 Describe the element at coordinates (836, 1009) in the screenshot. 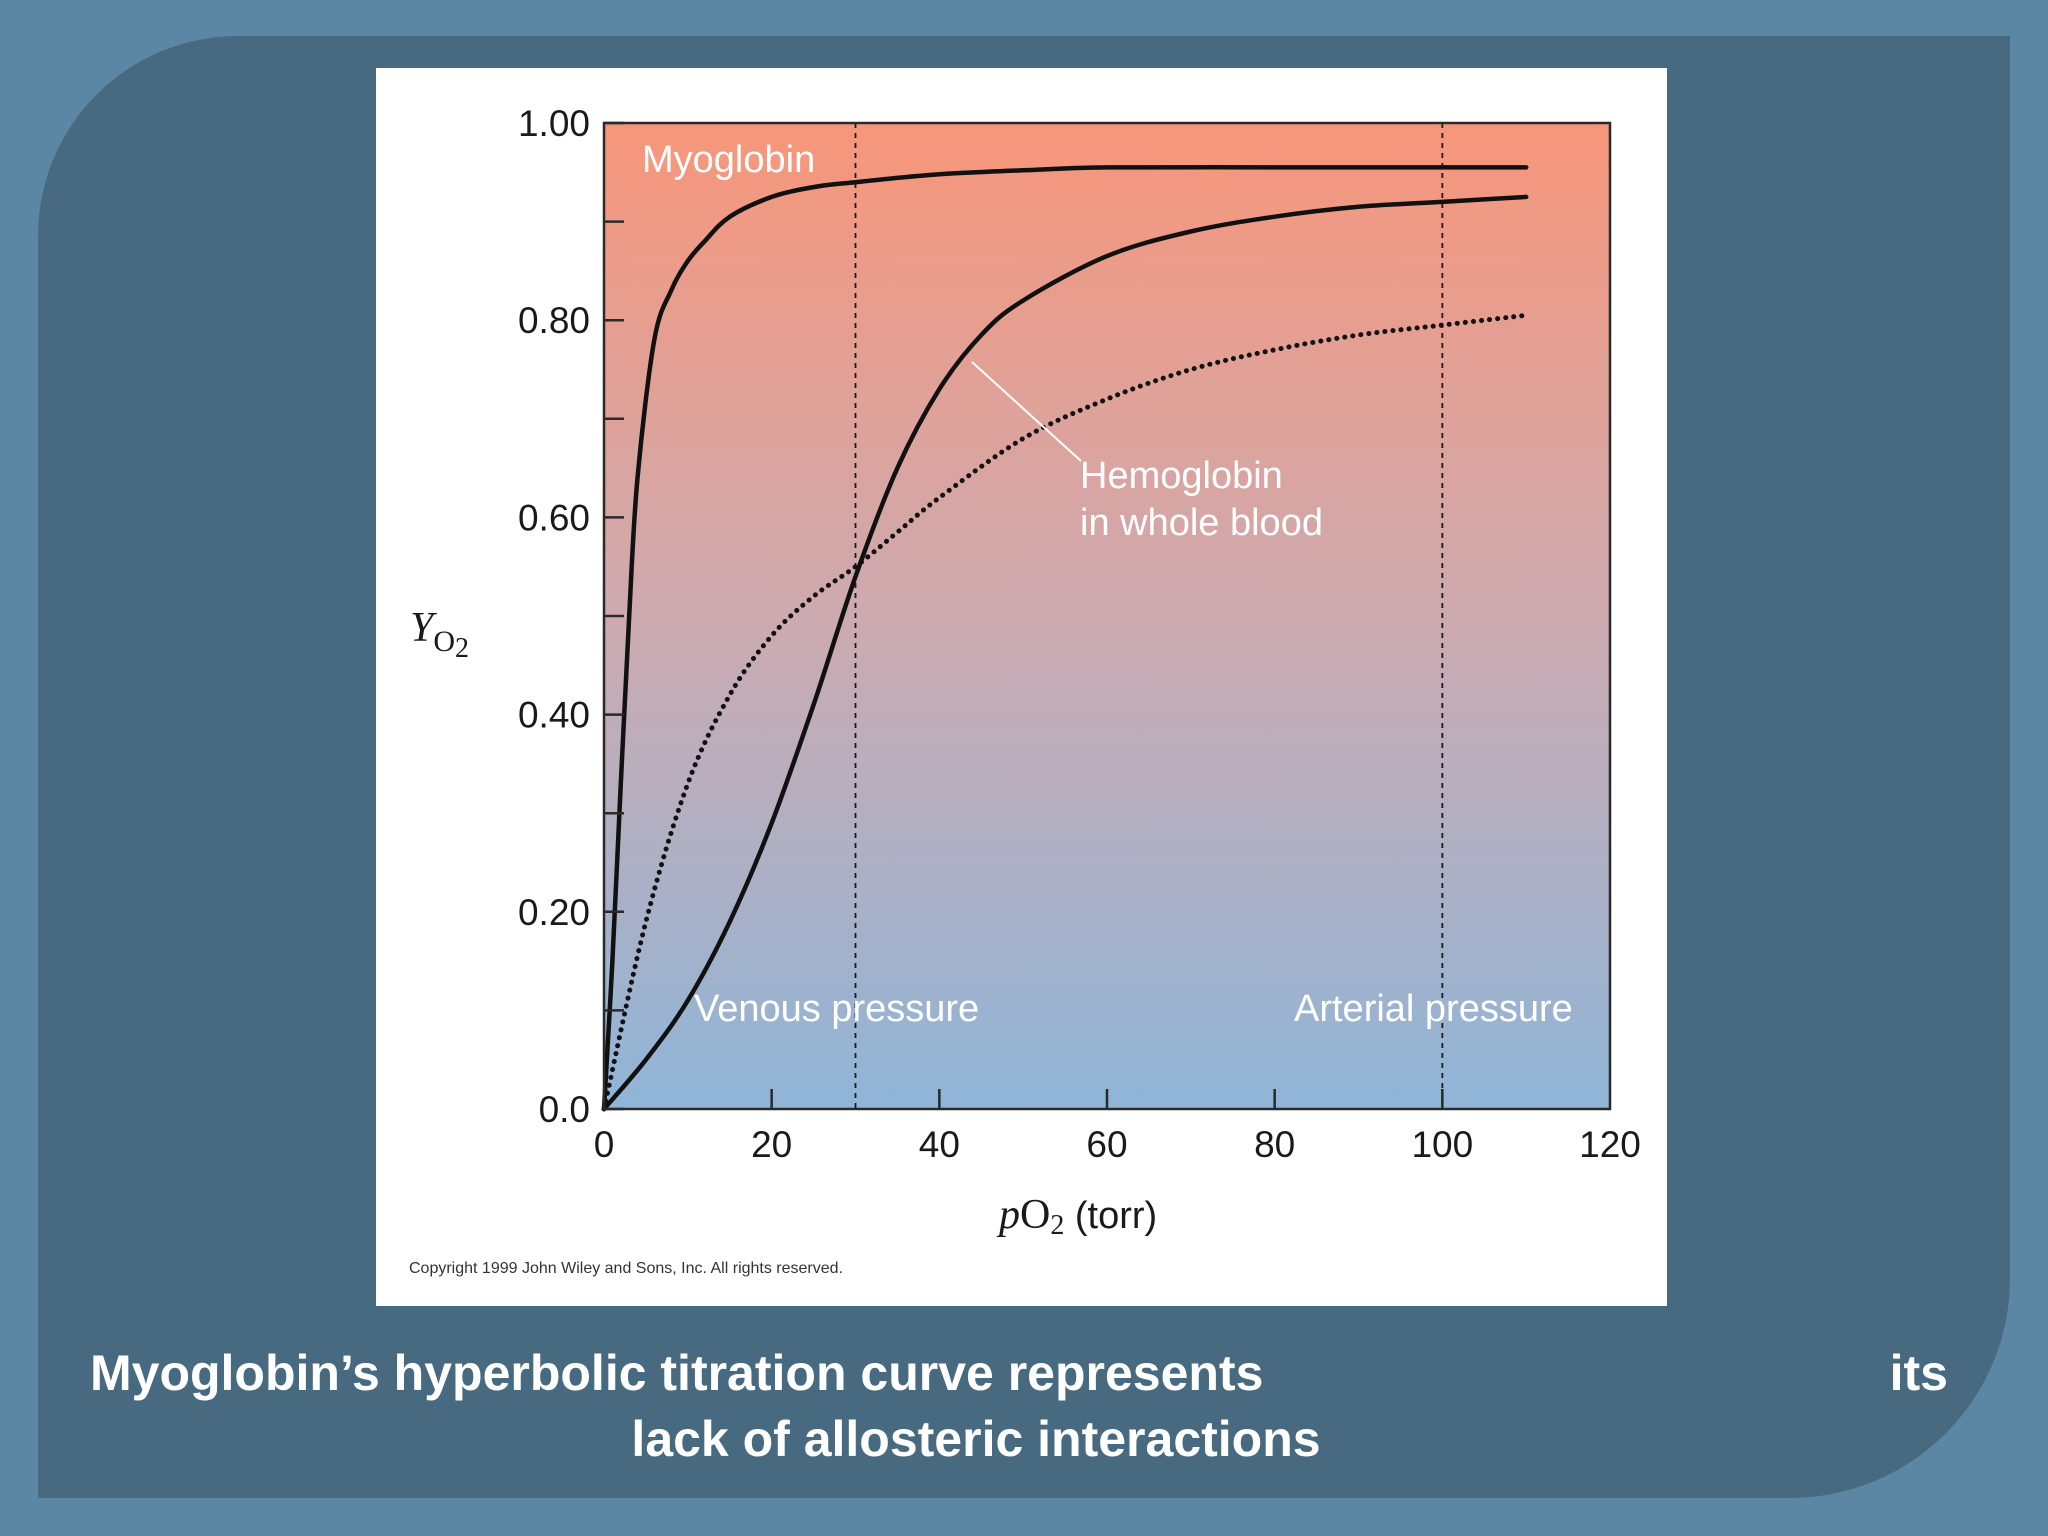

I see `venous-pressure-label: Venous pressure` at that location.